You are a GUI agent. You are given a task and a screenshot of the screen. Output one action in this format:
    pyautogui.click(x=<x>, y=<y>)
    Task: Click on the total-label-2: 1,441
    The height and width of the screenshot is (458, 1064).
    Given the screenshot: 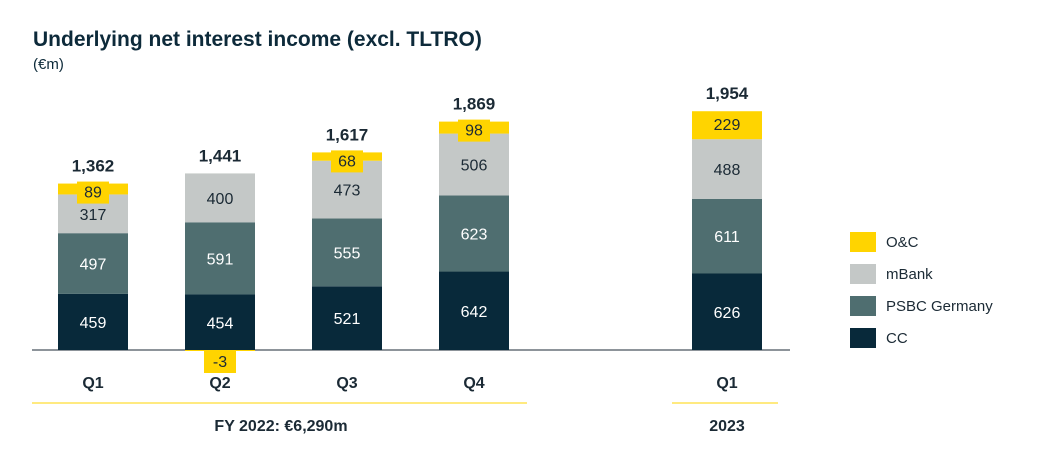 What is the action you would take?
    pyautogui.click(x=220, y=155)
    